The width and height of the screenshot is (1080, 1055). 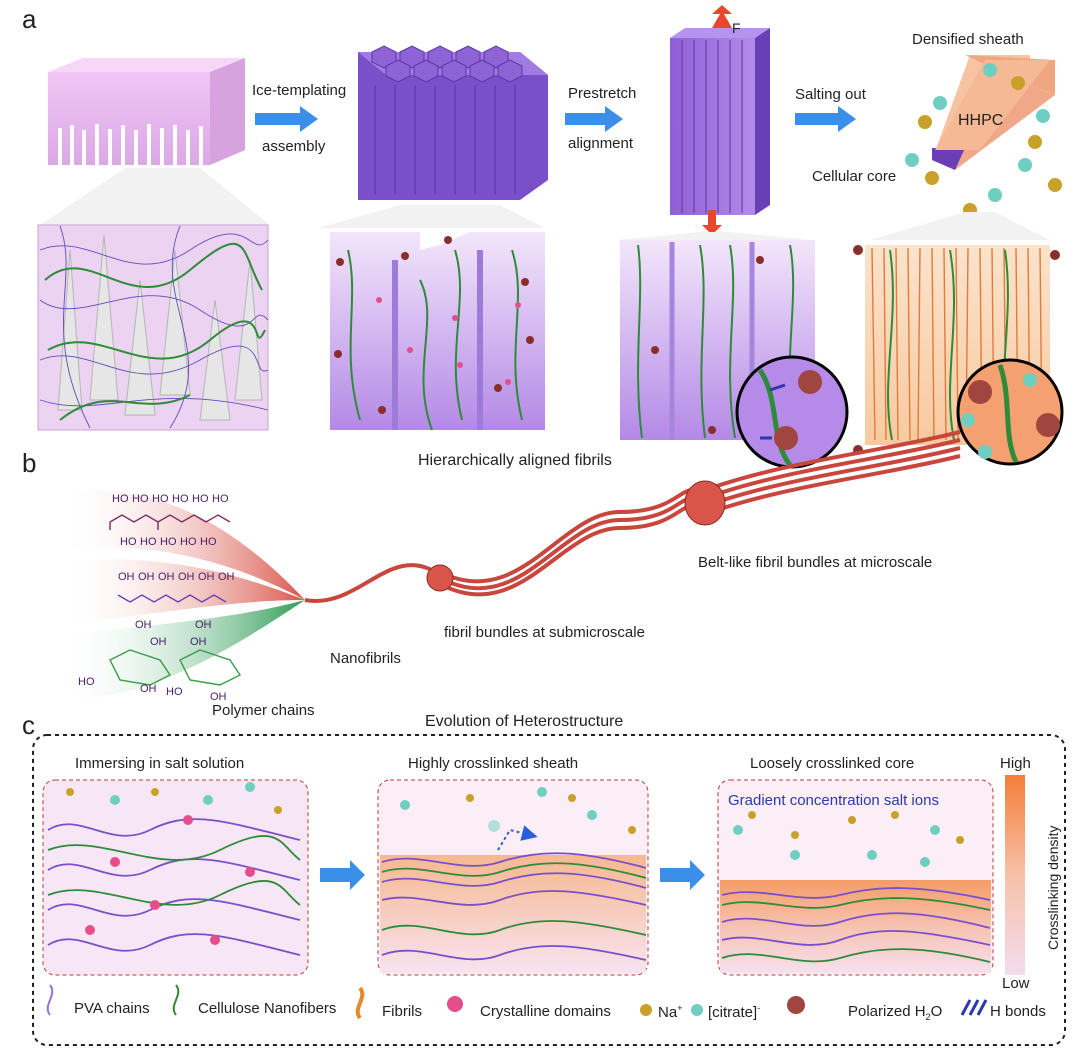 What do you see at coordinates (29, 19) in the screenshot?
I see `panel-label-a: a` at bounding box center [29, 19].